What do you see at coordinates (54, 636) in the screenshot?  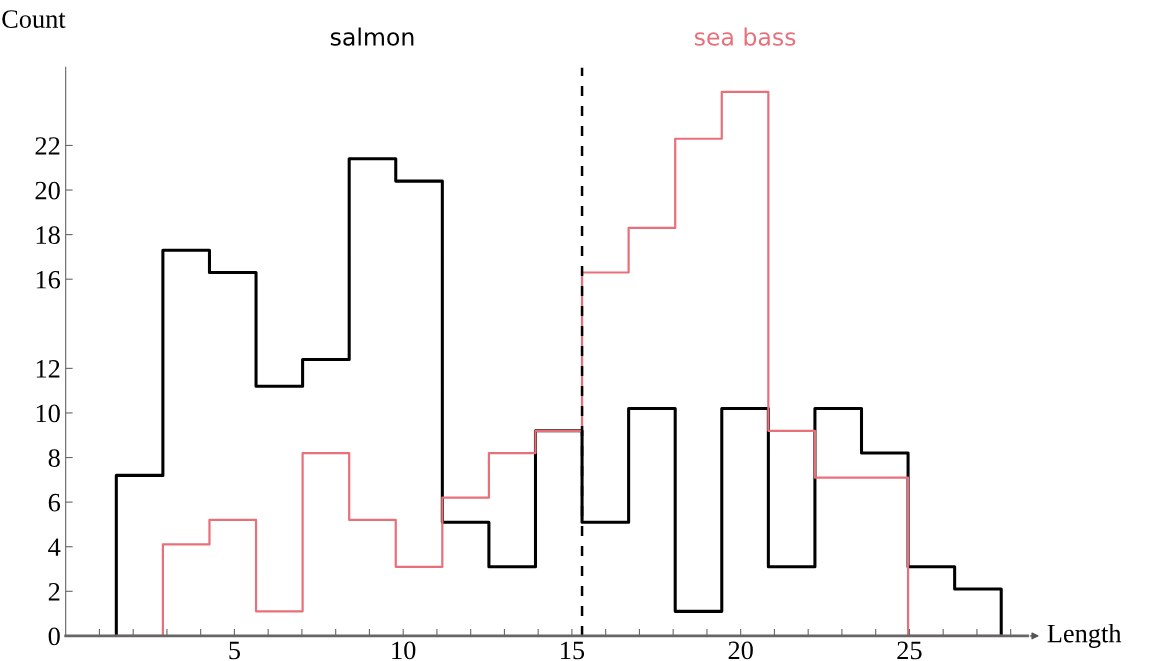 I see `y-tick-label: 0` at bounding box center [54, 636].